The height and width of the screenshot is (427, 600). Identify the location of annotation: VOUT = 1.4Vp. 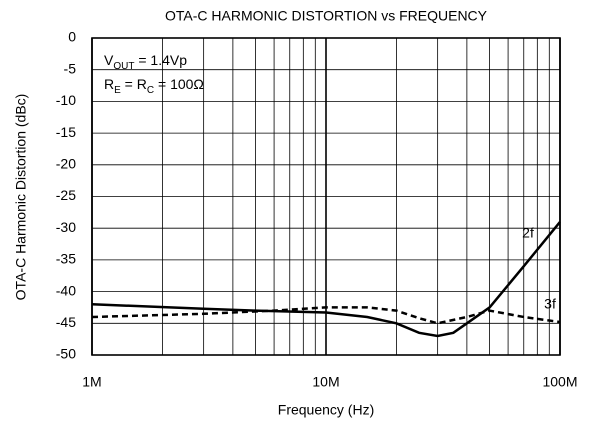
(145, 62).